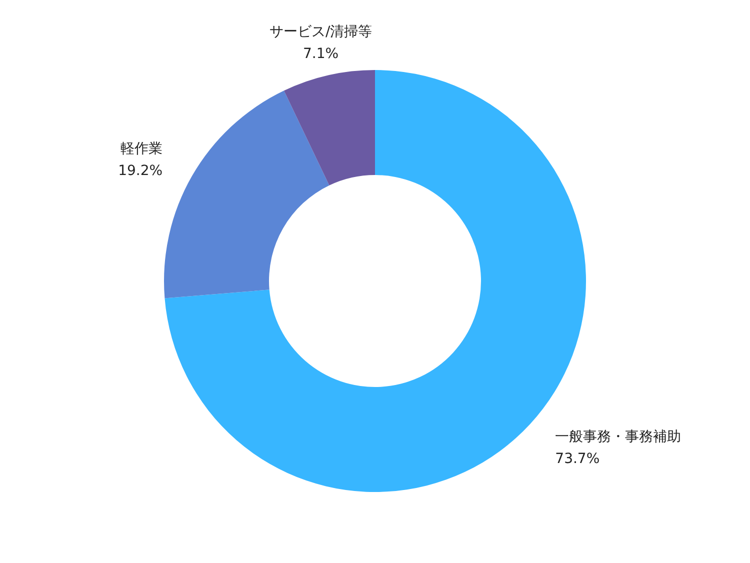 This screenshot has width=750, height=563. What do you see at coordinates (618, 437) in the screenshot?
I see `slice-label: 一般事務・事務補助` at bounding box center [618, 437].